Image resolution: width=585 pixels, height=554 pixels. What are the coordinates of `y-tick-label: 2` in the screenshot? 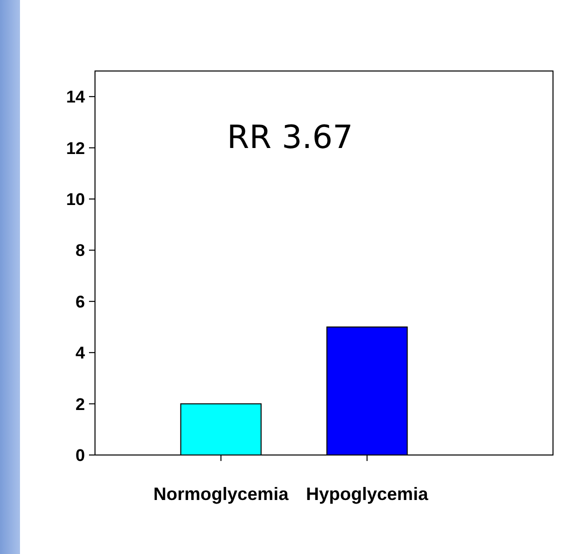 It's located at (80, 404).